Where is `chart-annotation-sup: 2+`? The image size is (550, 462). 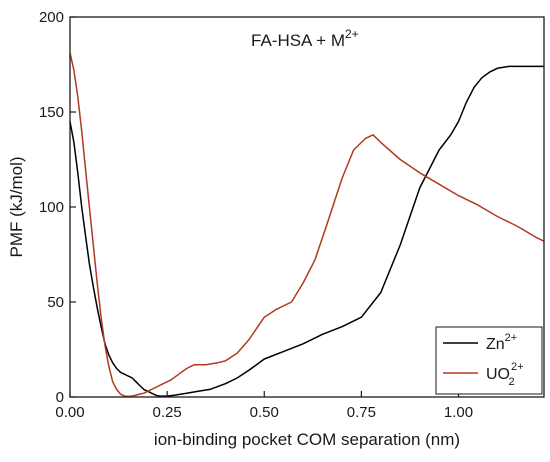
chart-annotation-sup: 2+ is located at coordinates (352, 34).